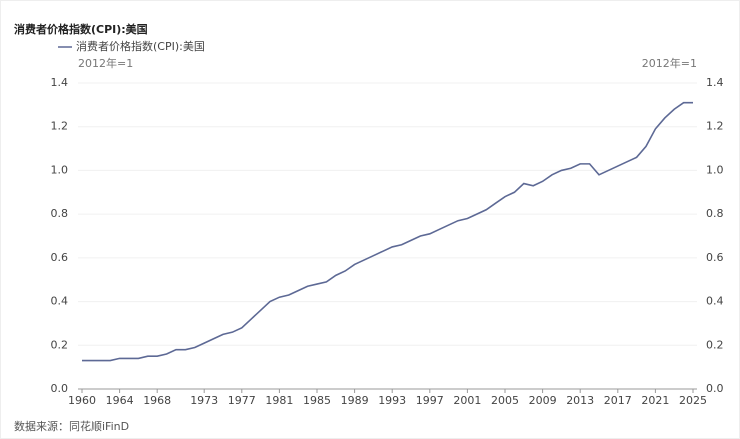  What do you see at coordinates (715, 344) in the screenshot?
I see `y2-tick-label: 0.2` at bounding box center [715, 344].